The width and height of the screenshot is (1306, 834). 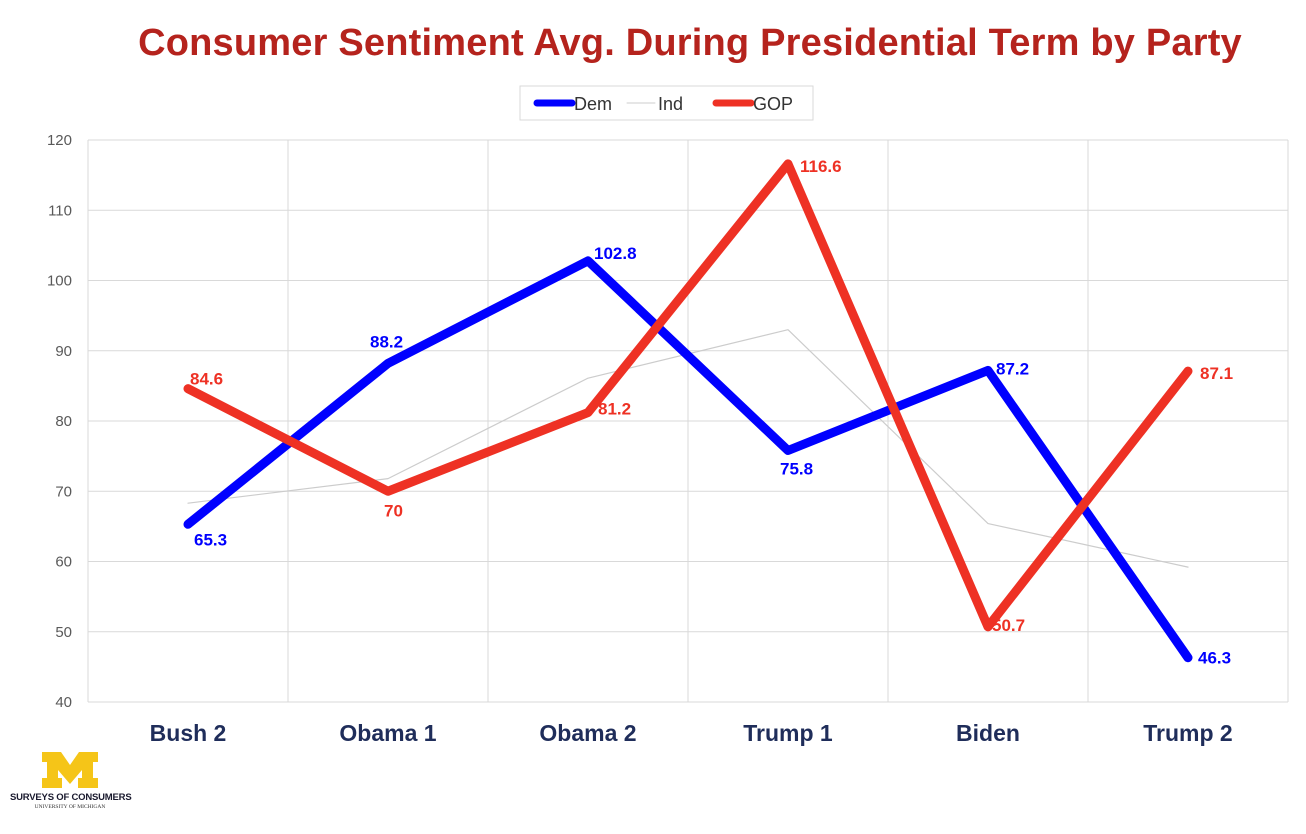 I want to click on legend-label-ind: Ind, so click(x=670, y=104).